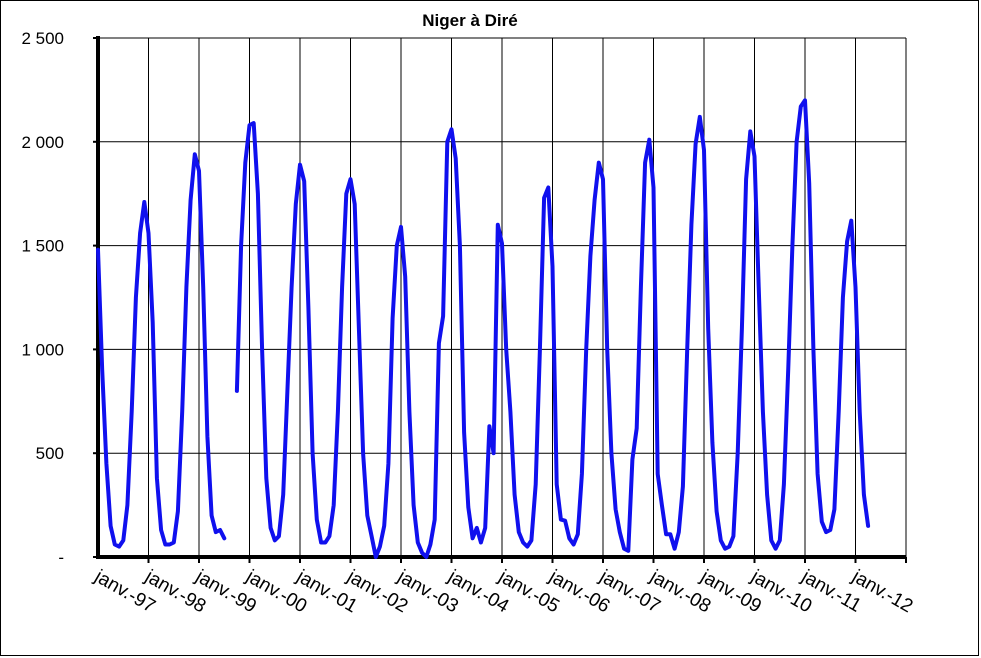 The image size is (981, 658). Describe the element at coordinates (59, 298) in the screenshot. I see `y-axis-ticks: - 500 1 000 1 500 2 000 2 500` at that location.